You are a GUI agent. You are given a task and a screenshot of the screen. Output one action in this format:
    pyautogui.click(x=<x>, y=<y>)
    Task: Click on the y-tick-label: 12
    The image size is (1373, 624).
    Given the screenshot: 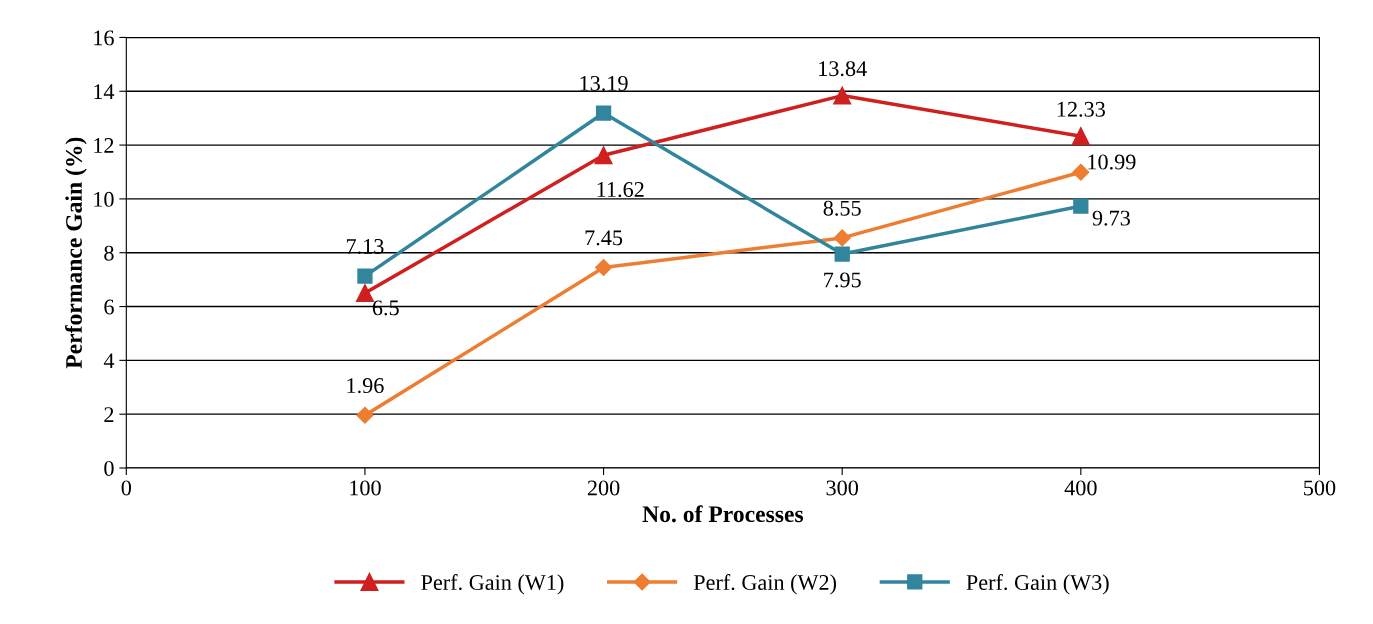 What is the action you would take?
    pyautogui.click(x=104, y=145)
    